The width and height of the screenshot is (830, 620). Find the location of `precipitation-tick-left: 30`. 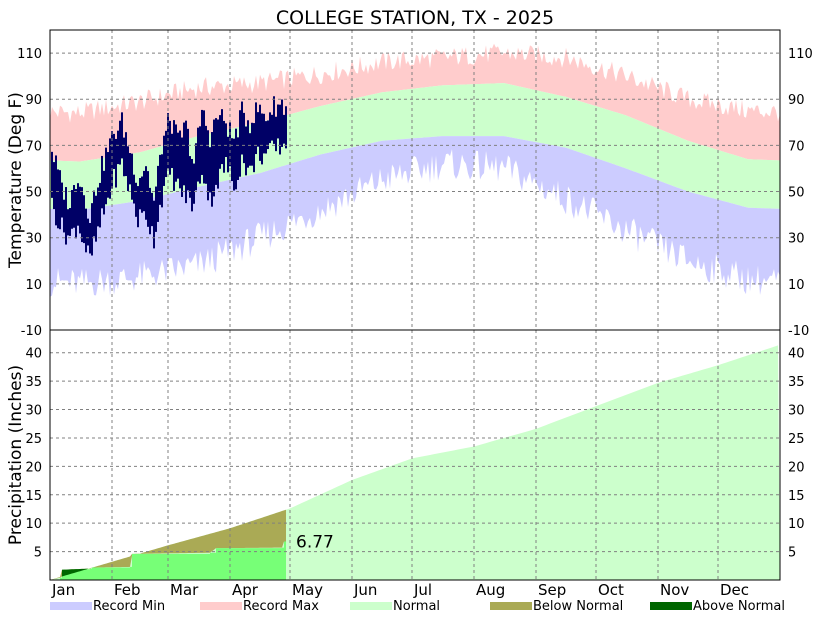

precipitation-tick-left: 30 is located at coordinates (33, 411).